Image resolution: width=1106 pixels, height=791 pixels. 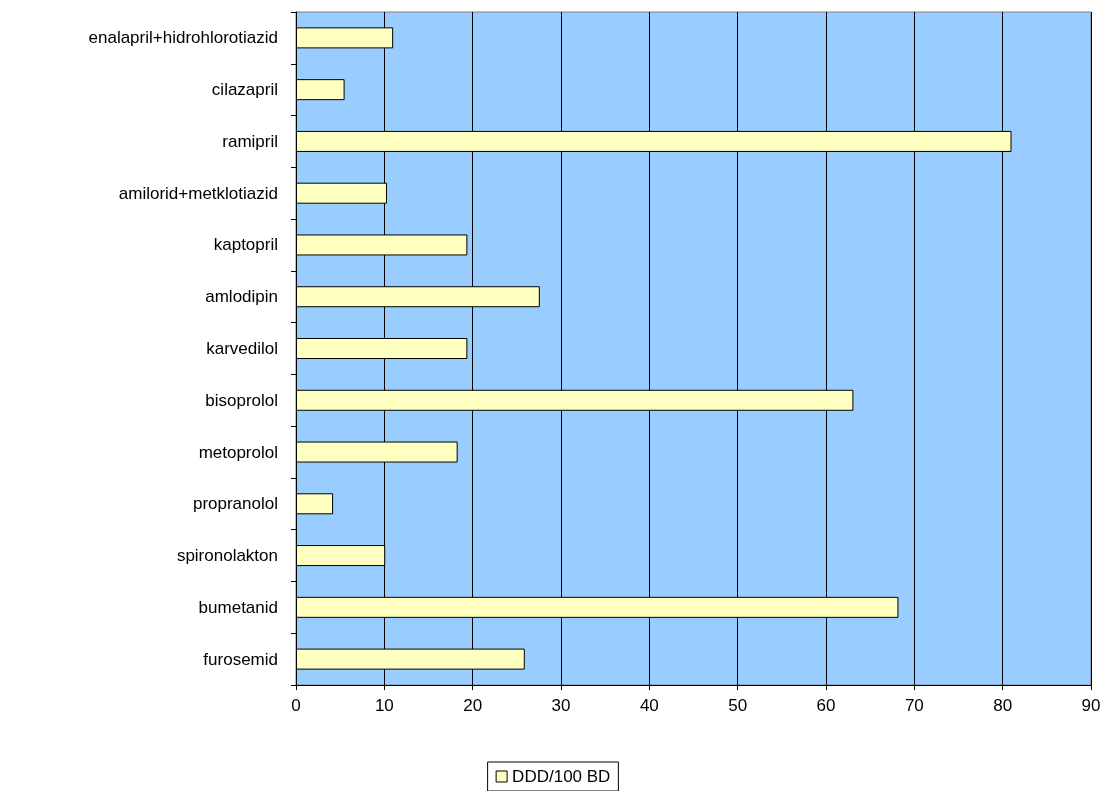 What do you see at coordinates (227, 556) in the screenshot?
I see `y-tick-label: spironolakton` at bounding box center [227, 556].